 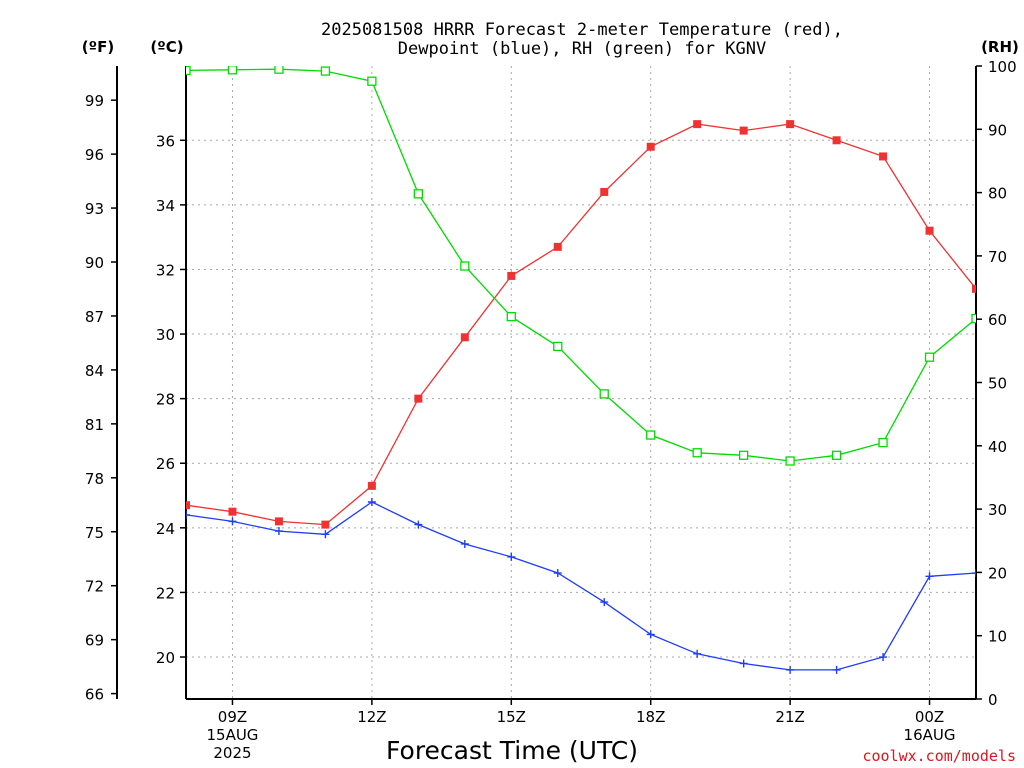 What do you see at coordinates (997, 194) in the screenshot?
I see `rh-tick-label: 80` at bounding box center [997, 194].